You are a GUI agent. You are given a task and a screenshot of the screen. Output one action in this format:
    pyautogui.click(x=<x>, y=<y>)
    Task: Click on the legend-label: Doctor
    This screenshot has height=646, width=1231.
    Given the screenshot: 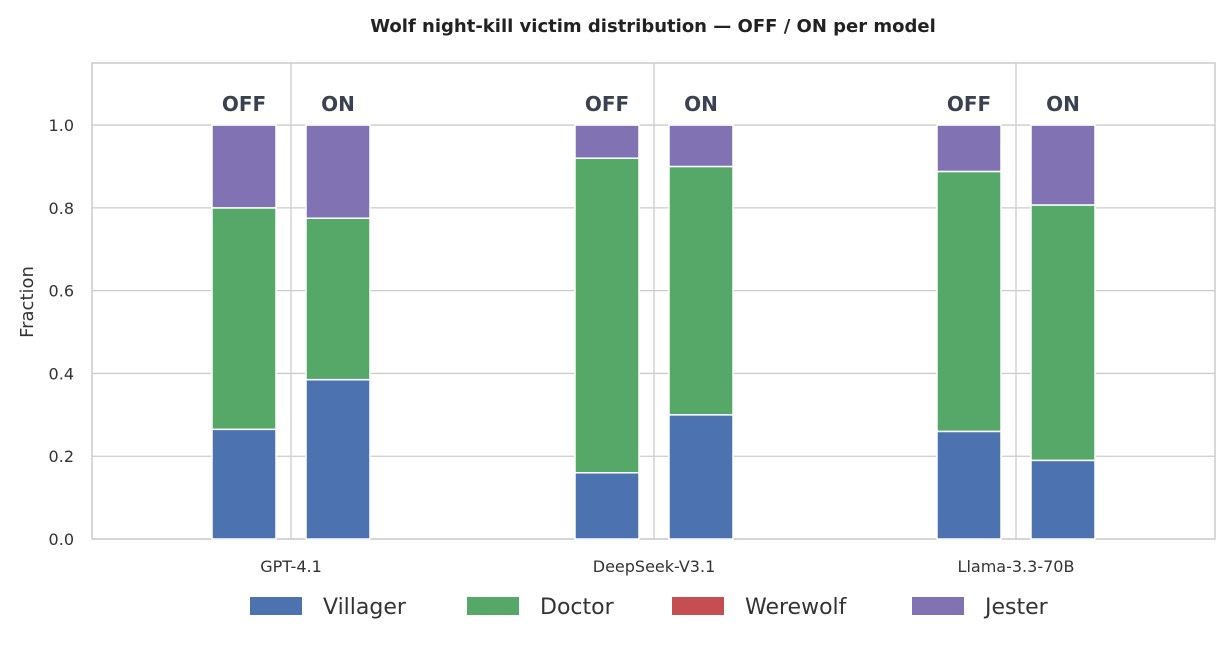 What is the action you would take?
    pyautogui.click(x=577, y=607)
    